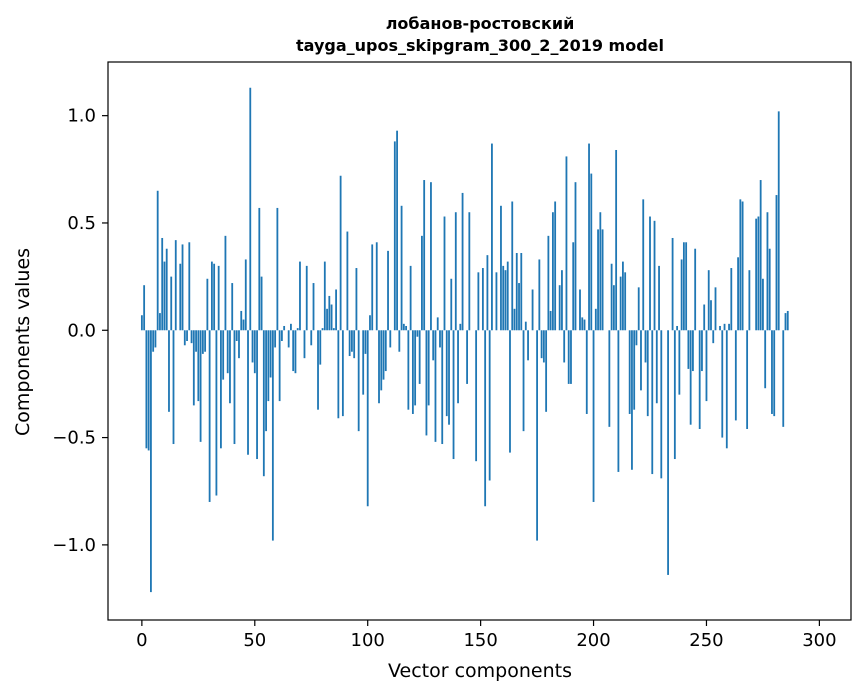 The width and height of the screenshot is (867, 696). Describe the element at coordinates (254, 640) in the screenshot. I see `x-tick-label: 50` at that location.